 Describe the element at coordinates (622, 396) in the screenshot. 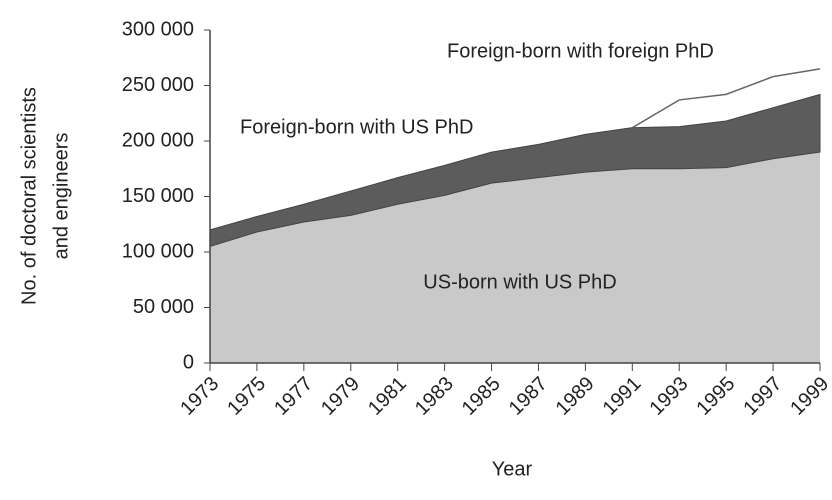

I see `x-tick-label: 1991` at that location.